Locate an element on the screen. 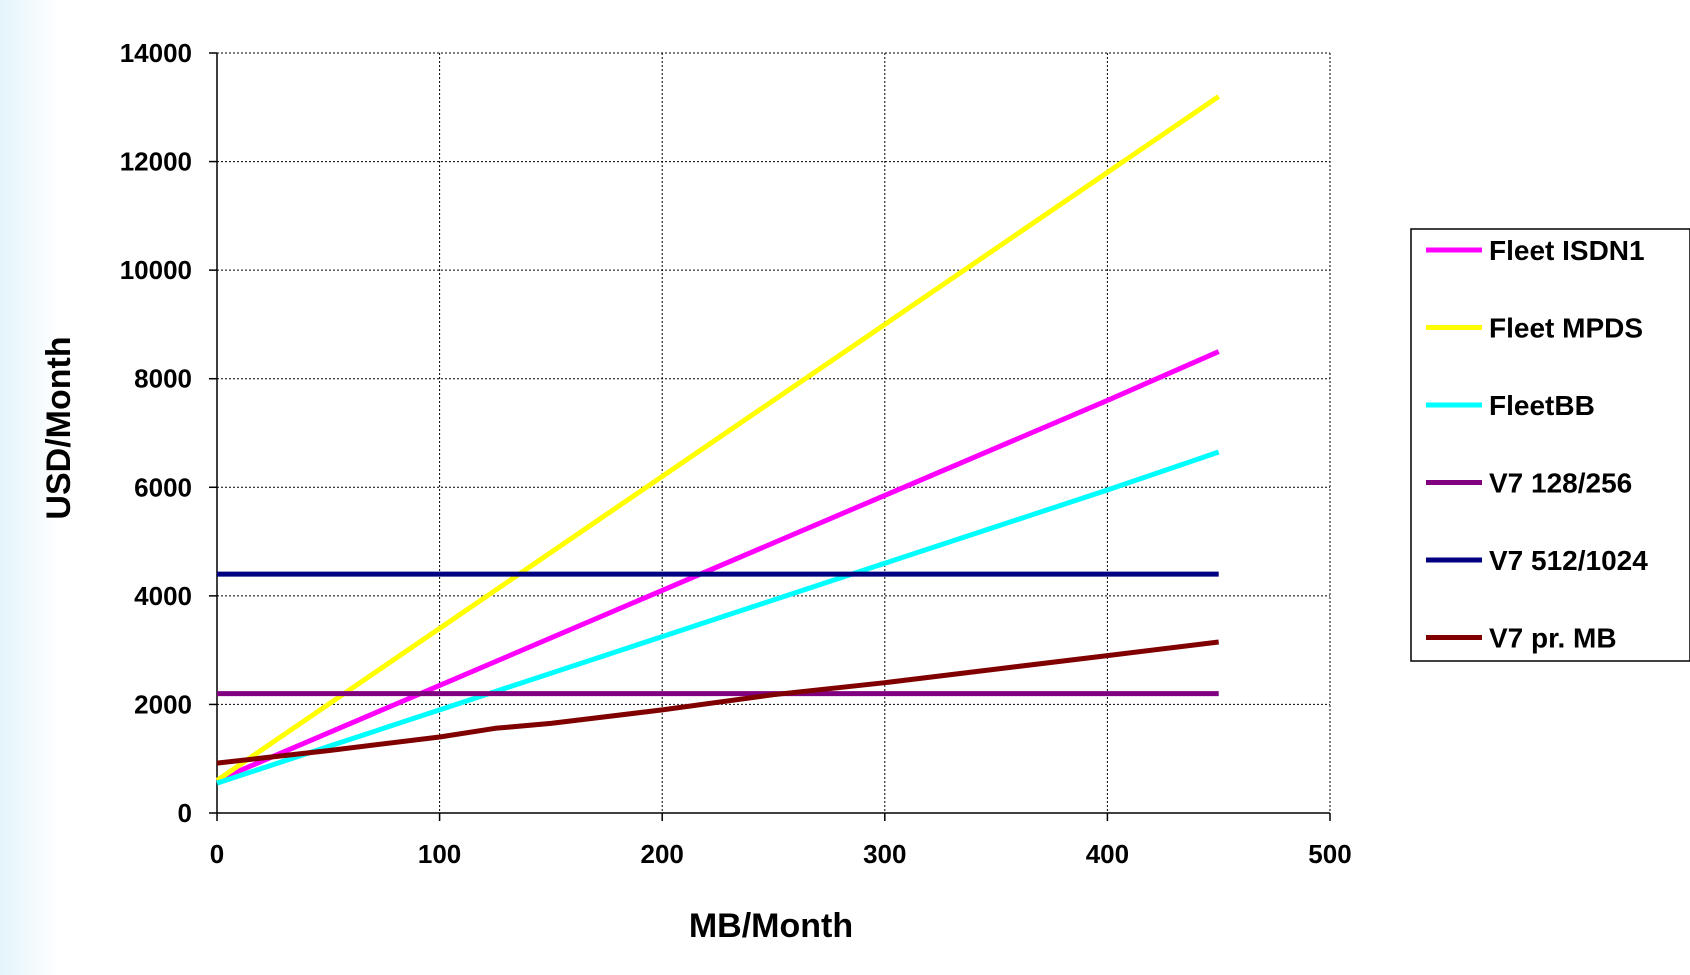 This screenshot has width=1690, height=975. y-axis-title: USD/Month is located at coordinates (59, 427).